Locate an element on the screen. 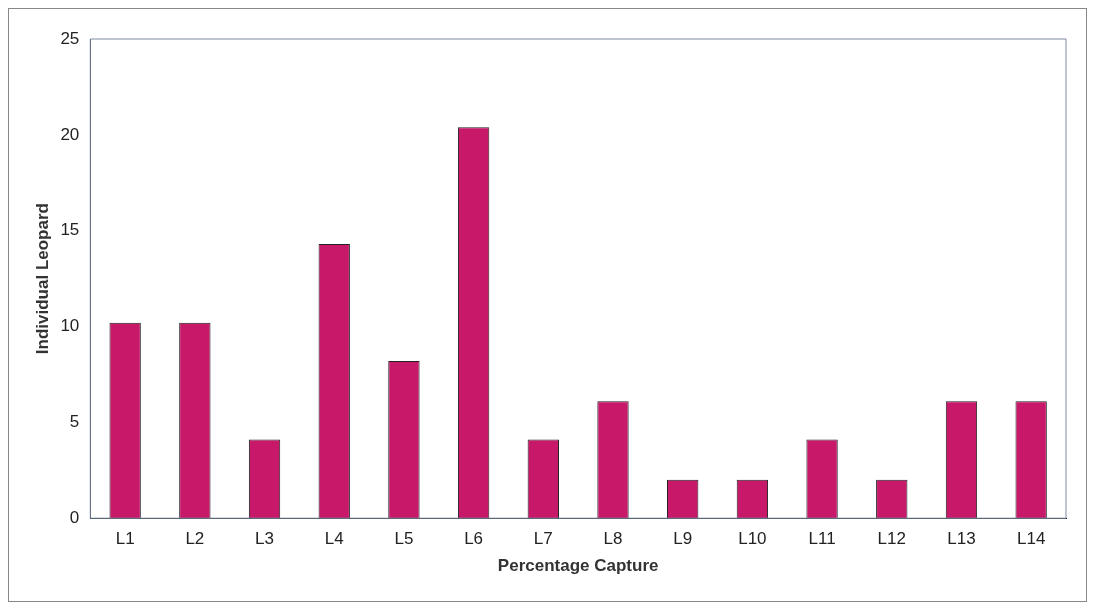 The height and width of the screenshot is (610, 1095). x-tick-label: L6 is located at coordinates (474, 539).